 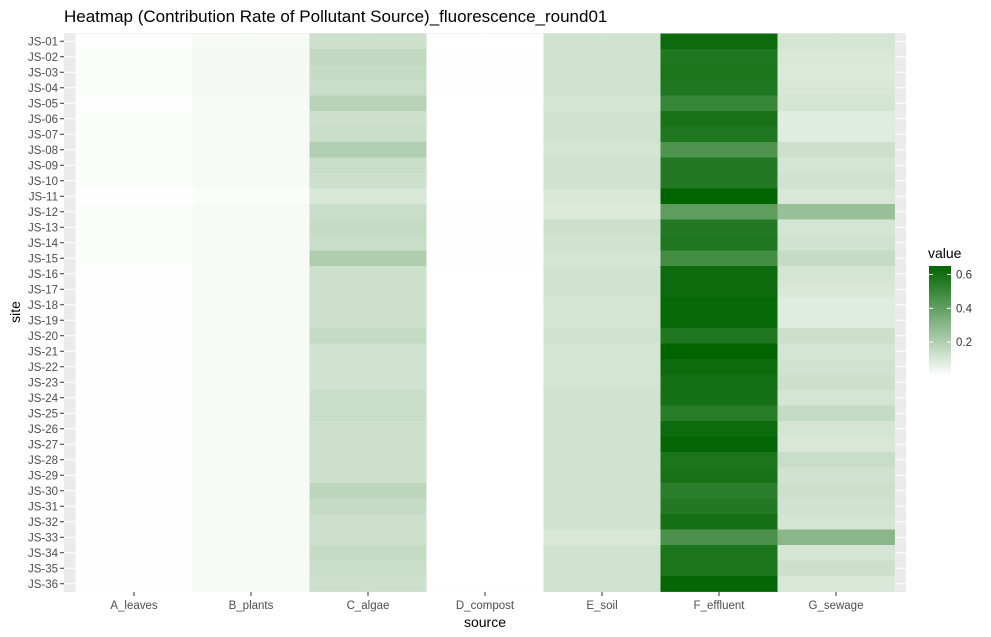 What do you see at coordinates (43, 492) in the screenshot?
I see `y-tick-label: JS-30` at bounding box center [43, 492].